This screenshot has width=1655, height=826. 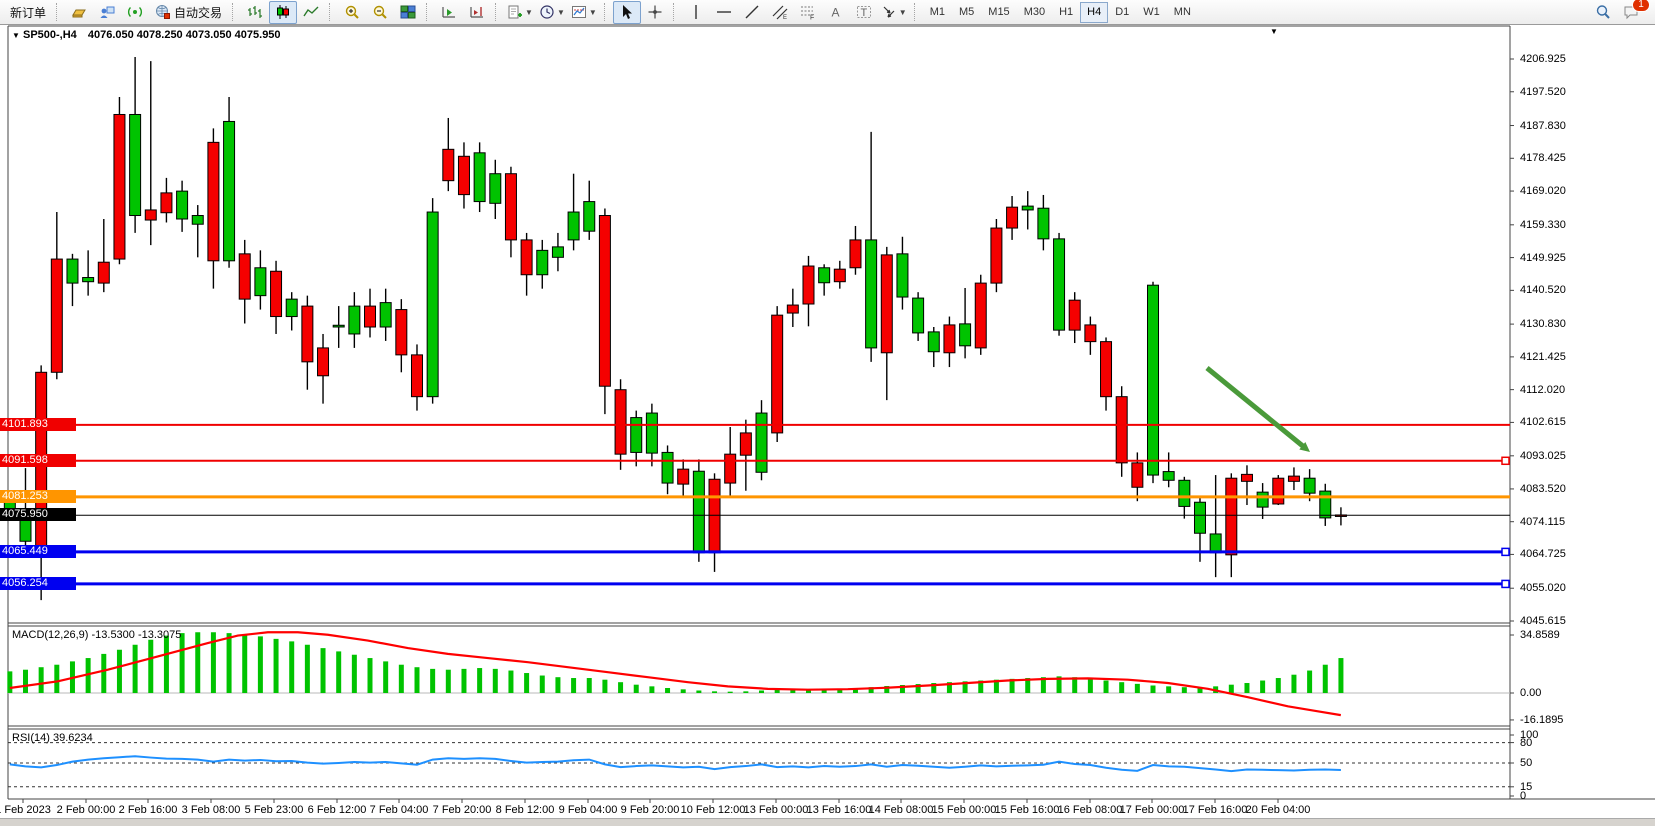 I want to click on bar-chart-icon, so click(x=255, y=12).